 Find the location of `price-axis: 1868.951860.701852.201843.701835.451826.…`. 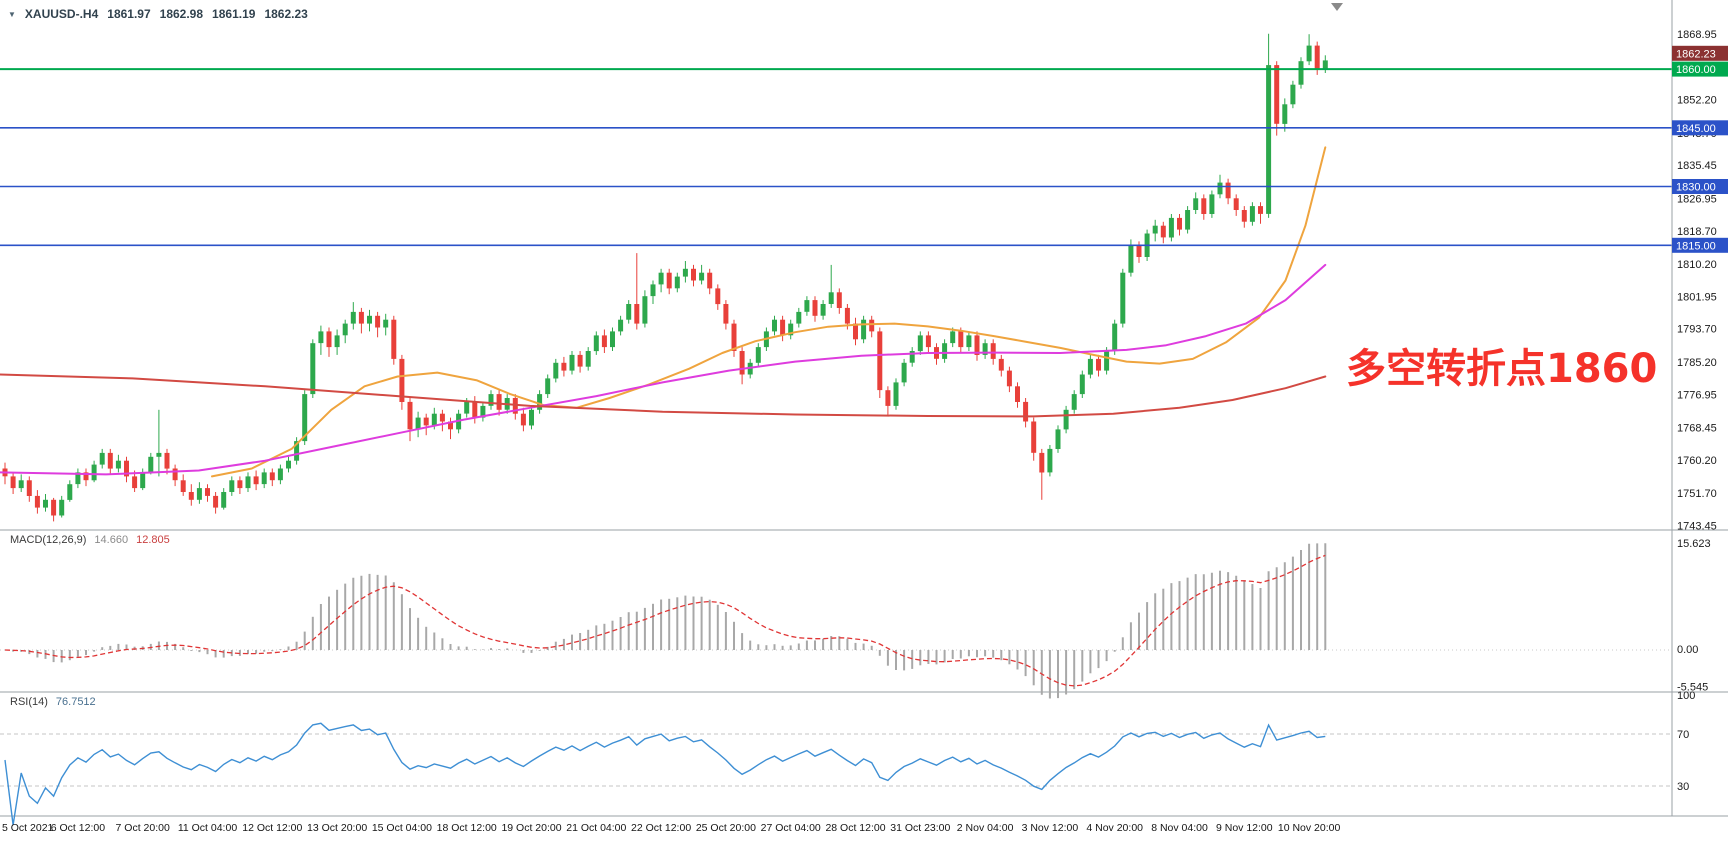

price-axis: 1868.951860.701852.201843.701835.451826.… is located at coordinates (1697, 281).